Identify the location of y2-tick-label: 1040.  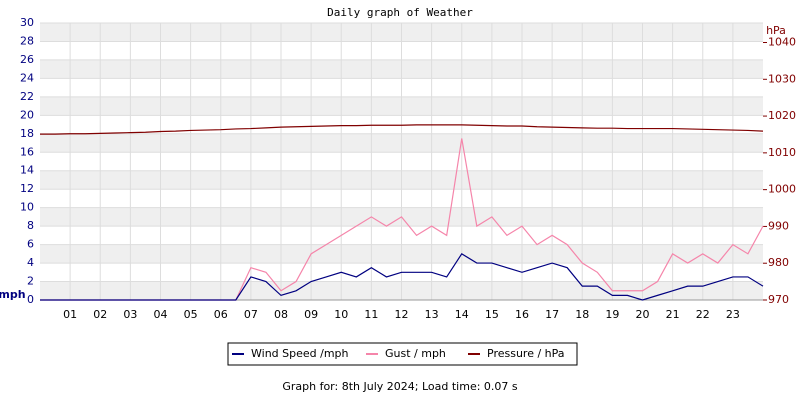
(782, 41).